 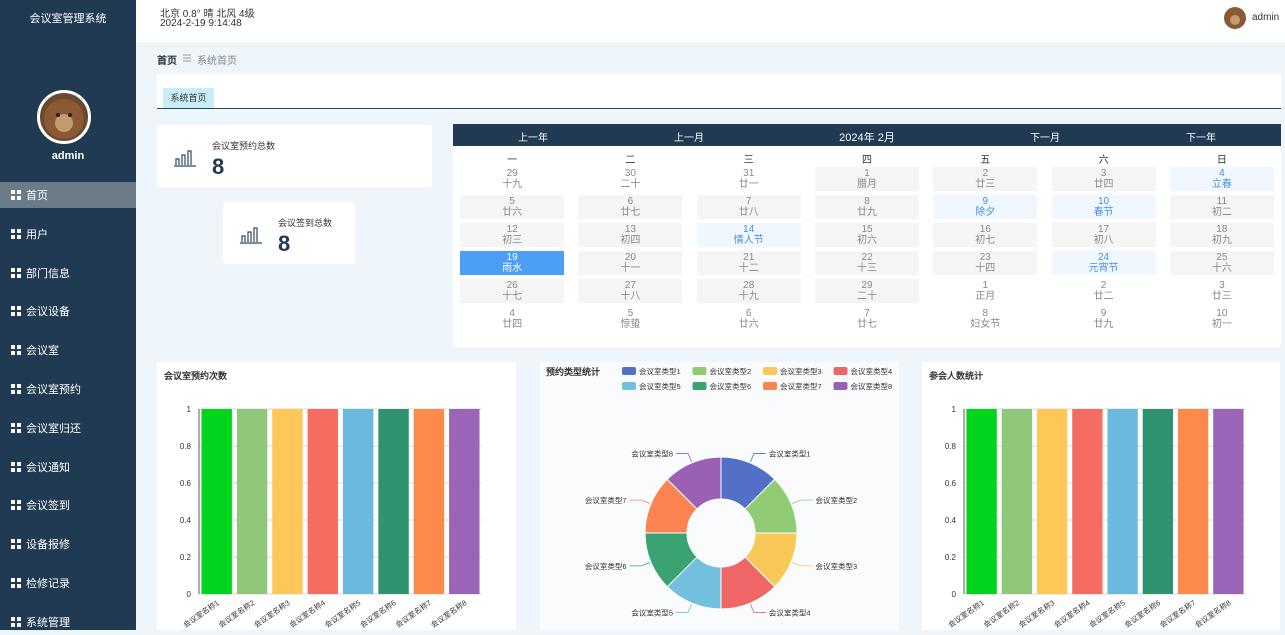 I want to click on calendar-day: 10 春节, so click(x=1103, y=207).